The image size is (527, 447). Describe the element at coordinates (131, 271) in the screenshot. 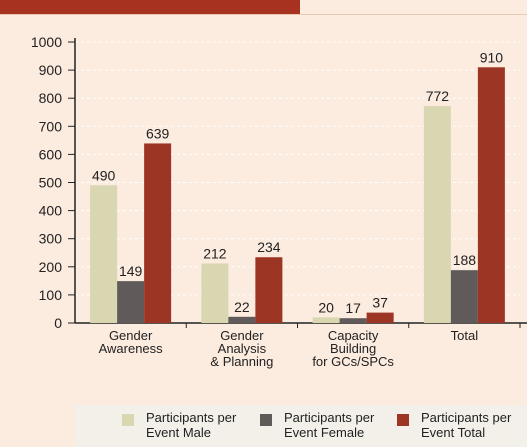

I see `value-label: 149` at that location.